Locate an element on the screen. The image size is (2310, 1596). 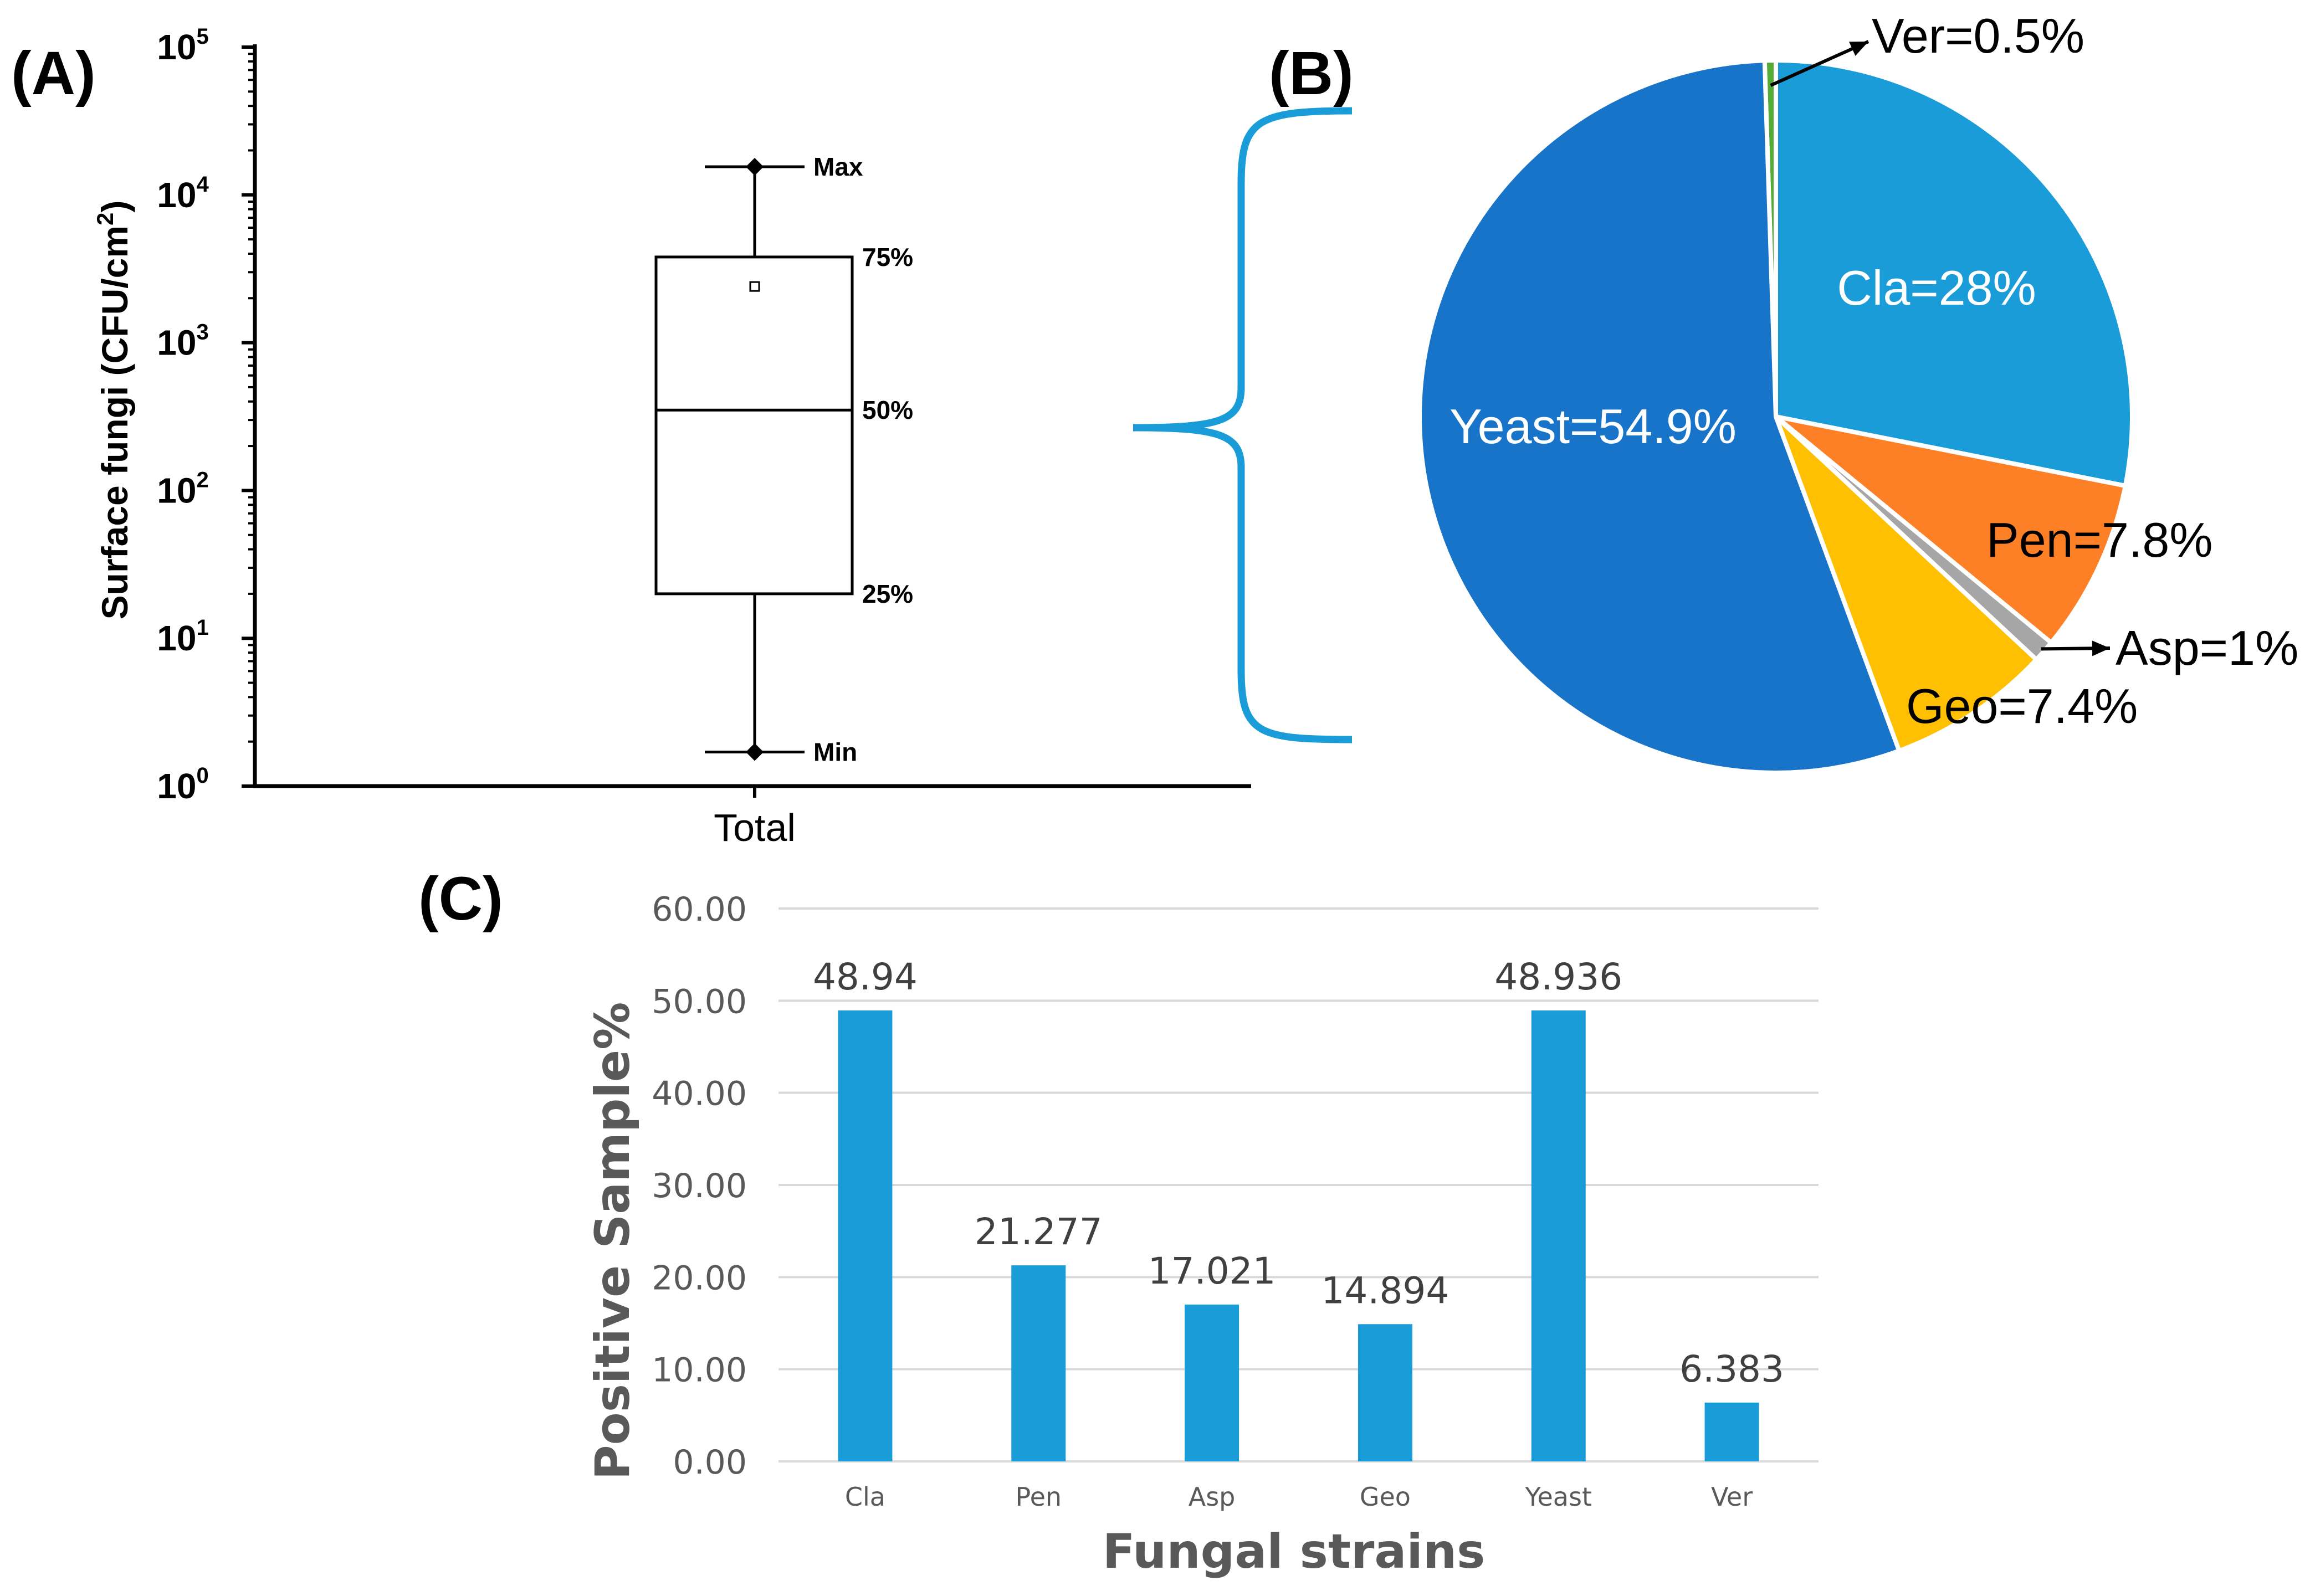
a-y-tick-label: 10⁵ is located at coordinates (183, 45).